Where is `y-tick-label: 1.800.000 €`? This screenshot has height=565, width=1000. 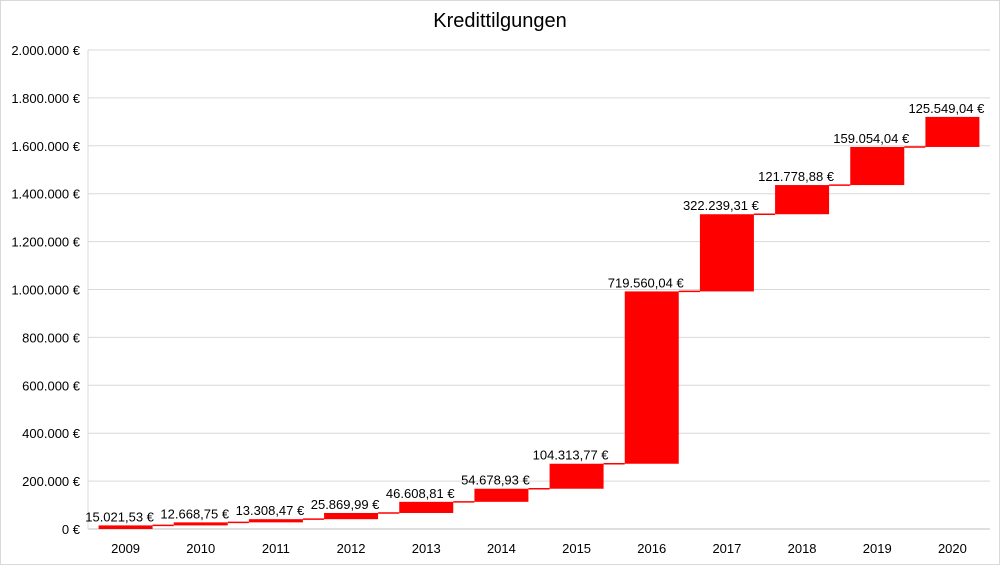
y-tick-label: 1.800.000 € is located at coordinates (45, 98).